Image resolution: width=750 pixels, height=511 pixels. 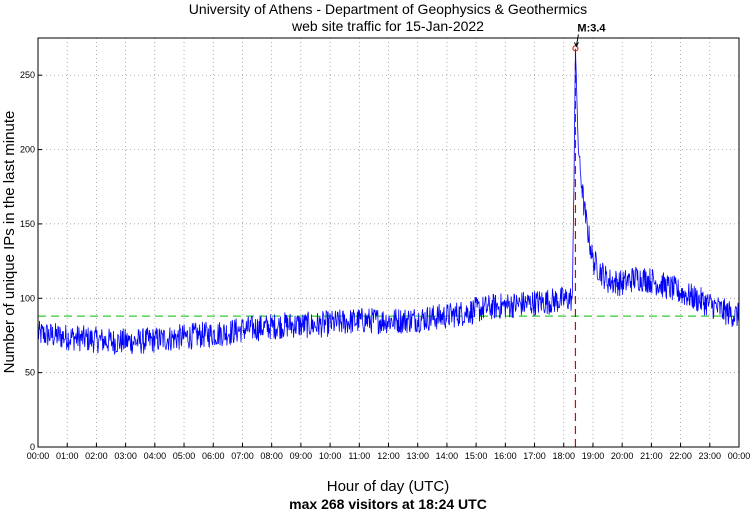 What do you see at coordinates (680, 456) in the screenshot?
I see `x-tick-label: 22:00` at bounding box center [680, 456].